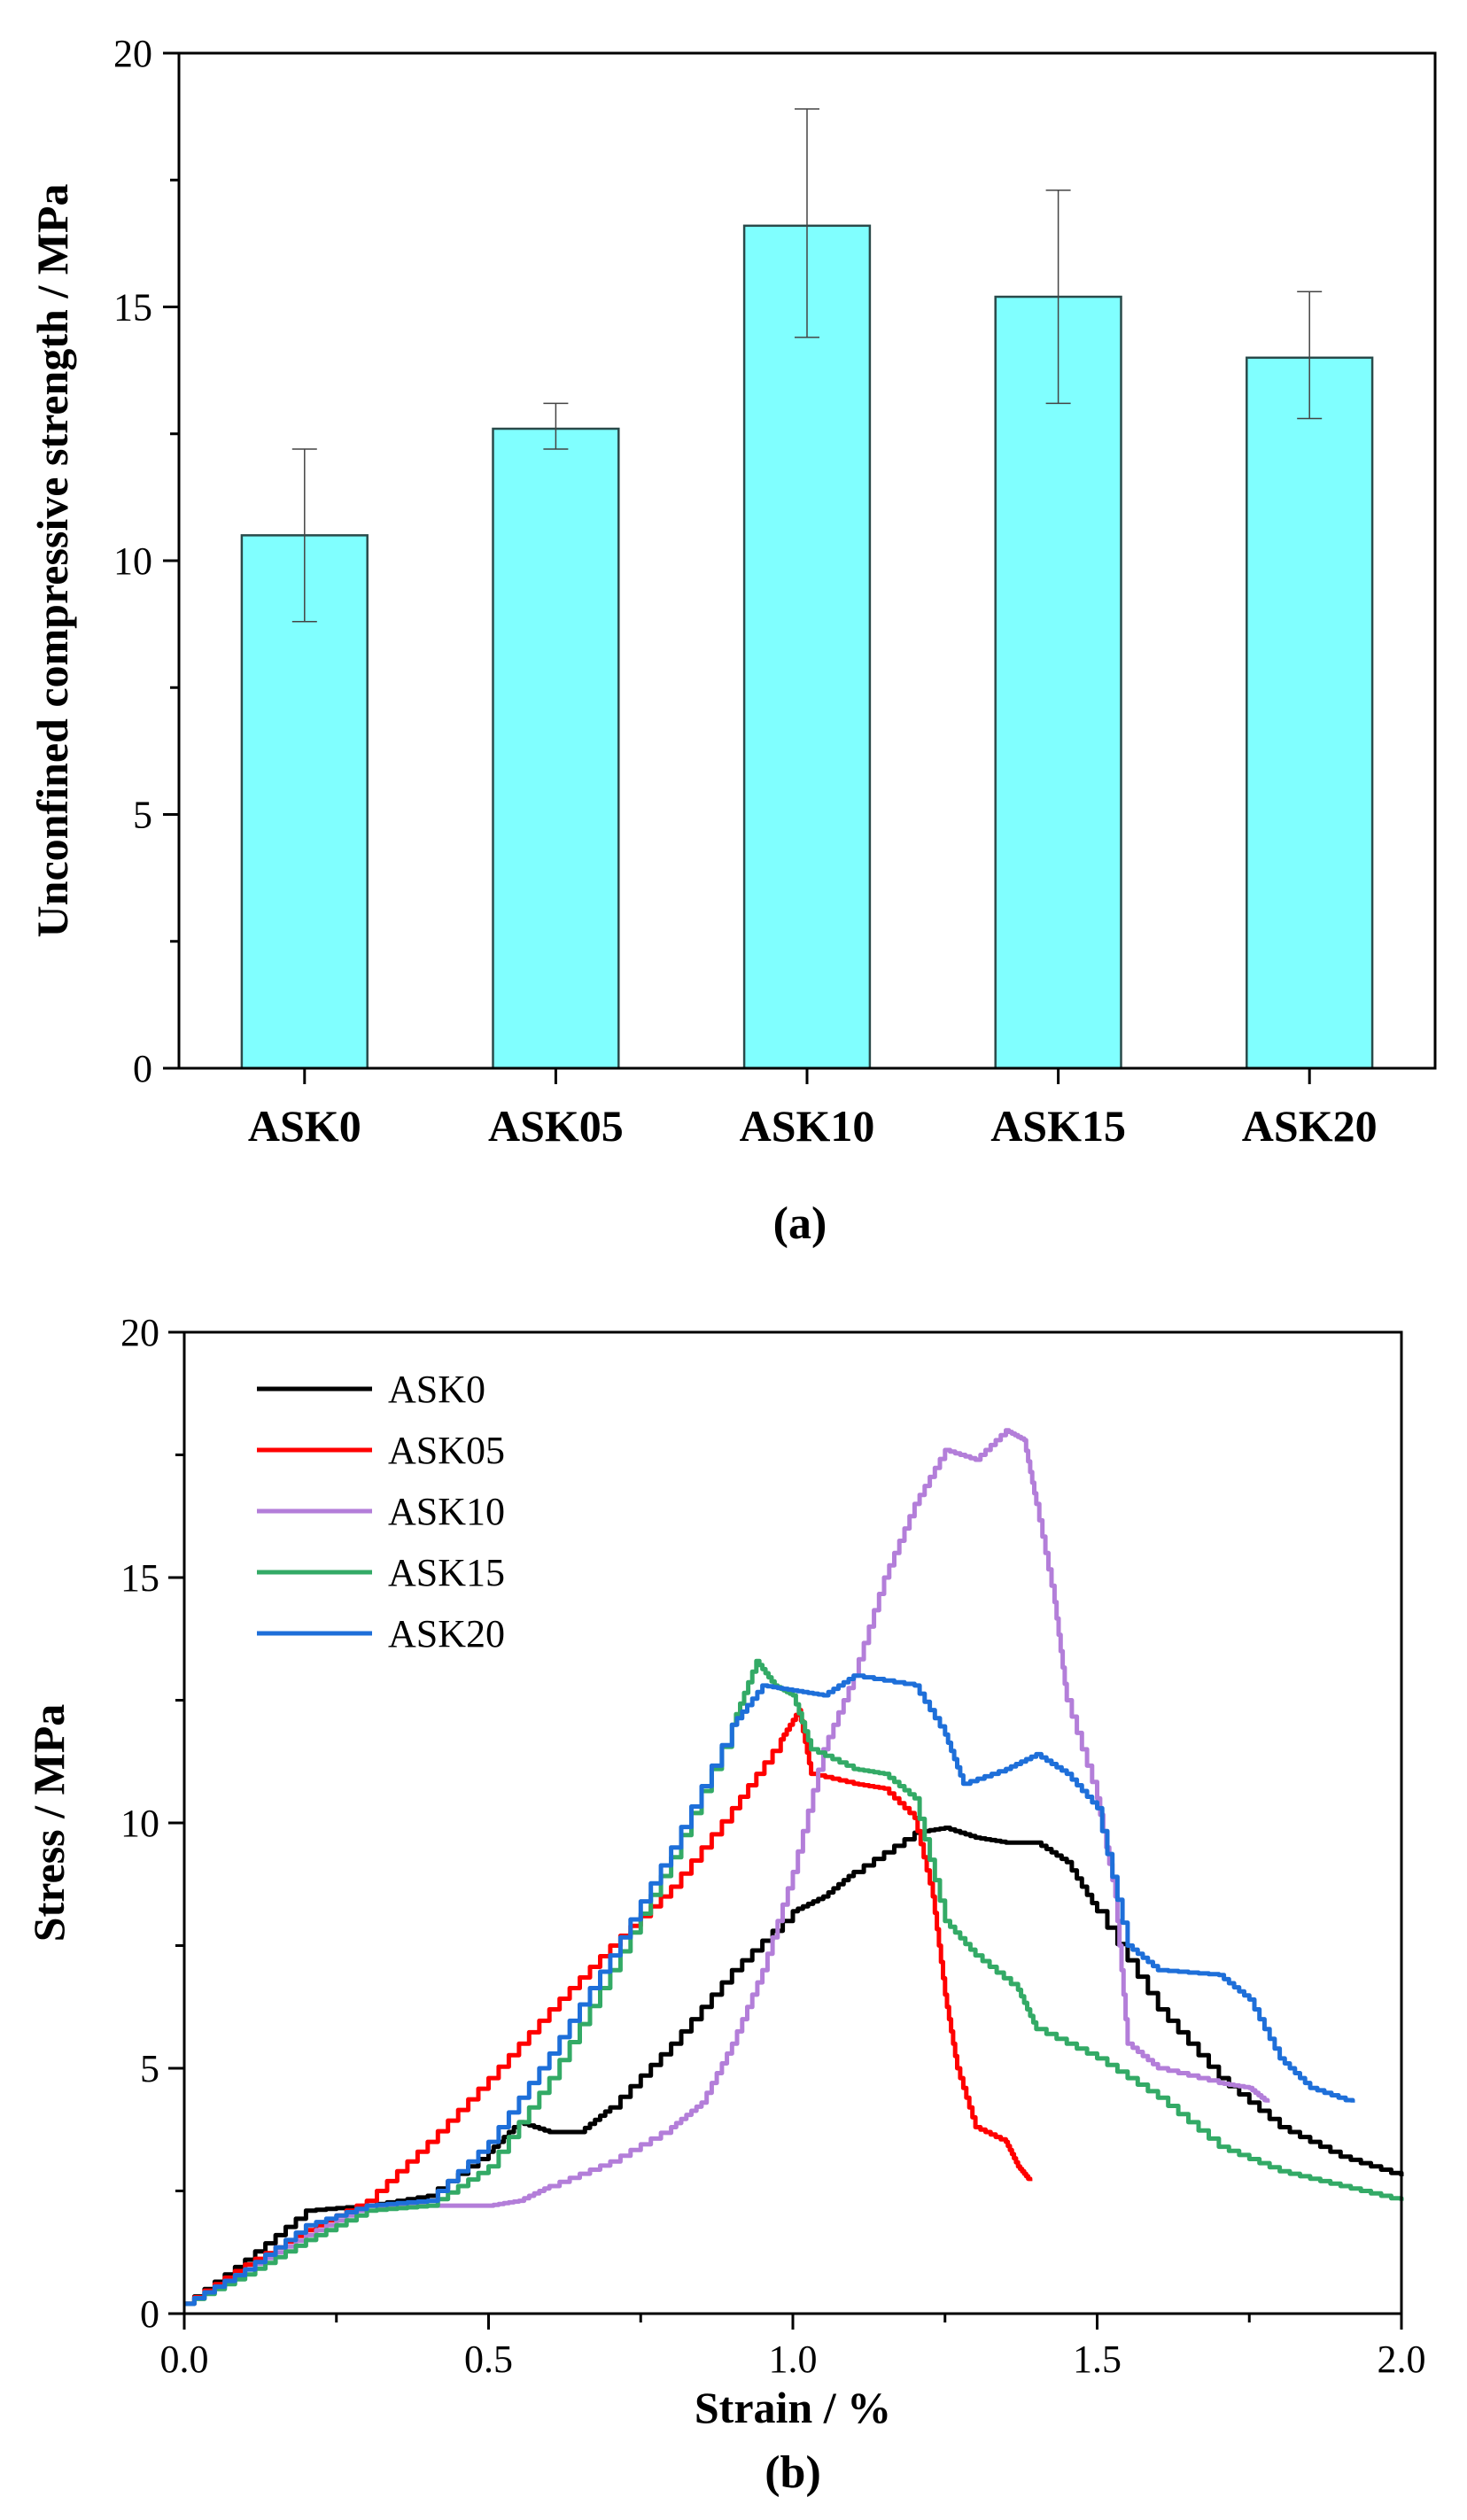 Image resolution: width=1467 pixels, height=2520 pixels. What do you see at coordinates (1310, 355) in the screenshot?
I see `error-bar-ask20` at bounding box center [1310, 355].